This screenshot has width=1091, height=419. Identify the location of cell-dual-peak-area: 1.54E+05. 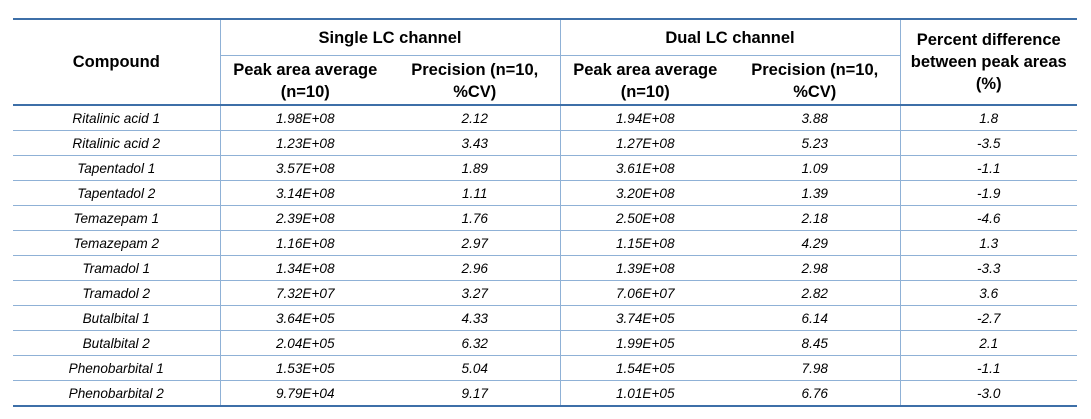
(645, 368).